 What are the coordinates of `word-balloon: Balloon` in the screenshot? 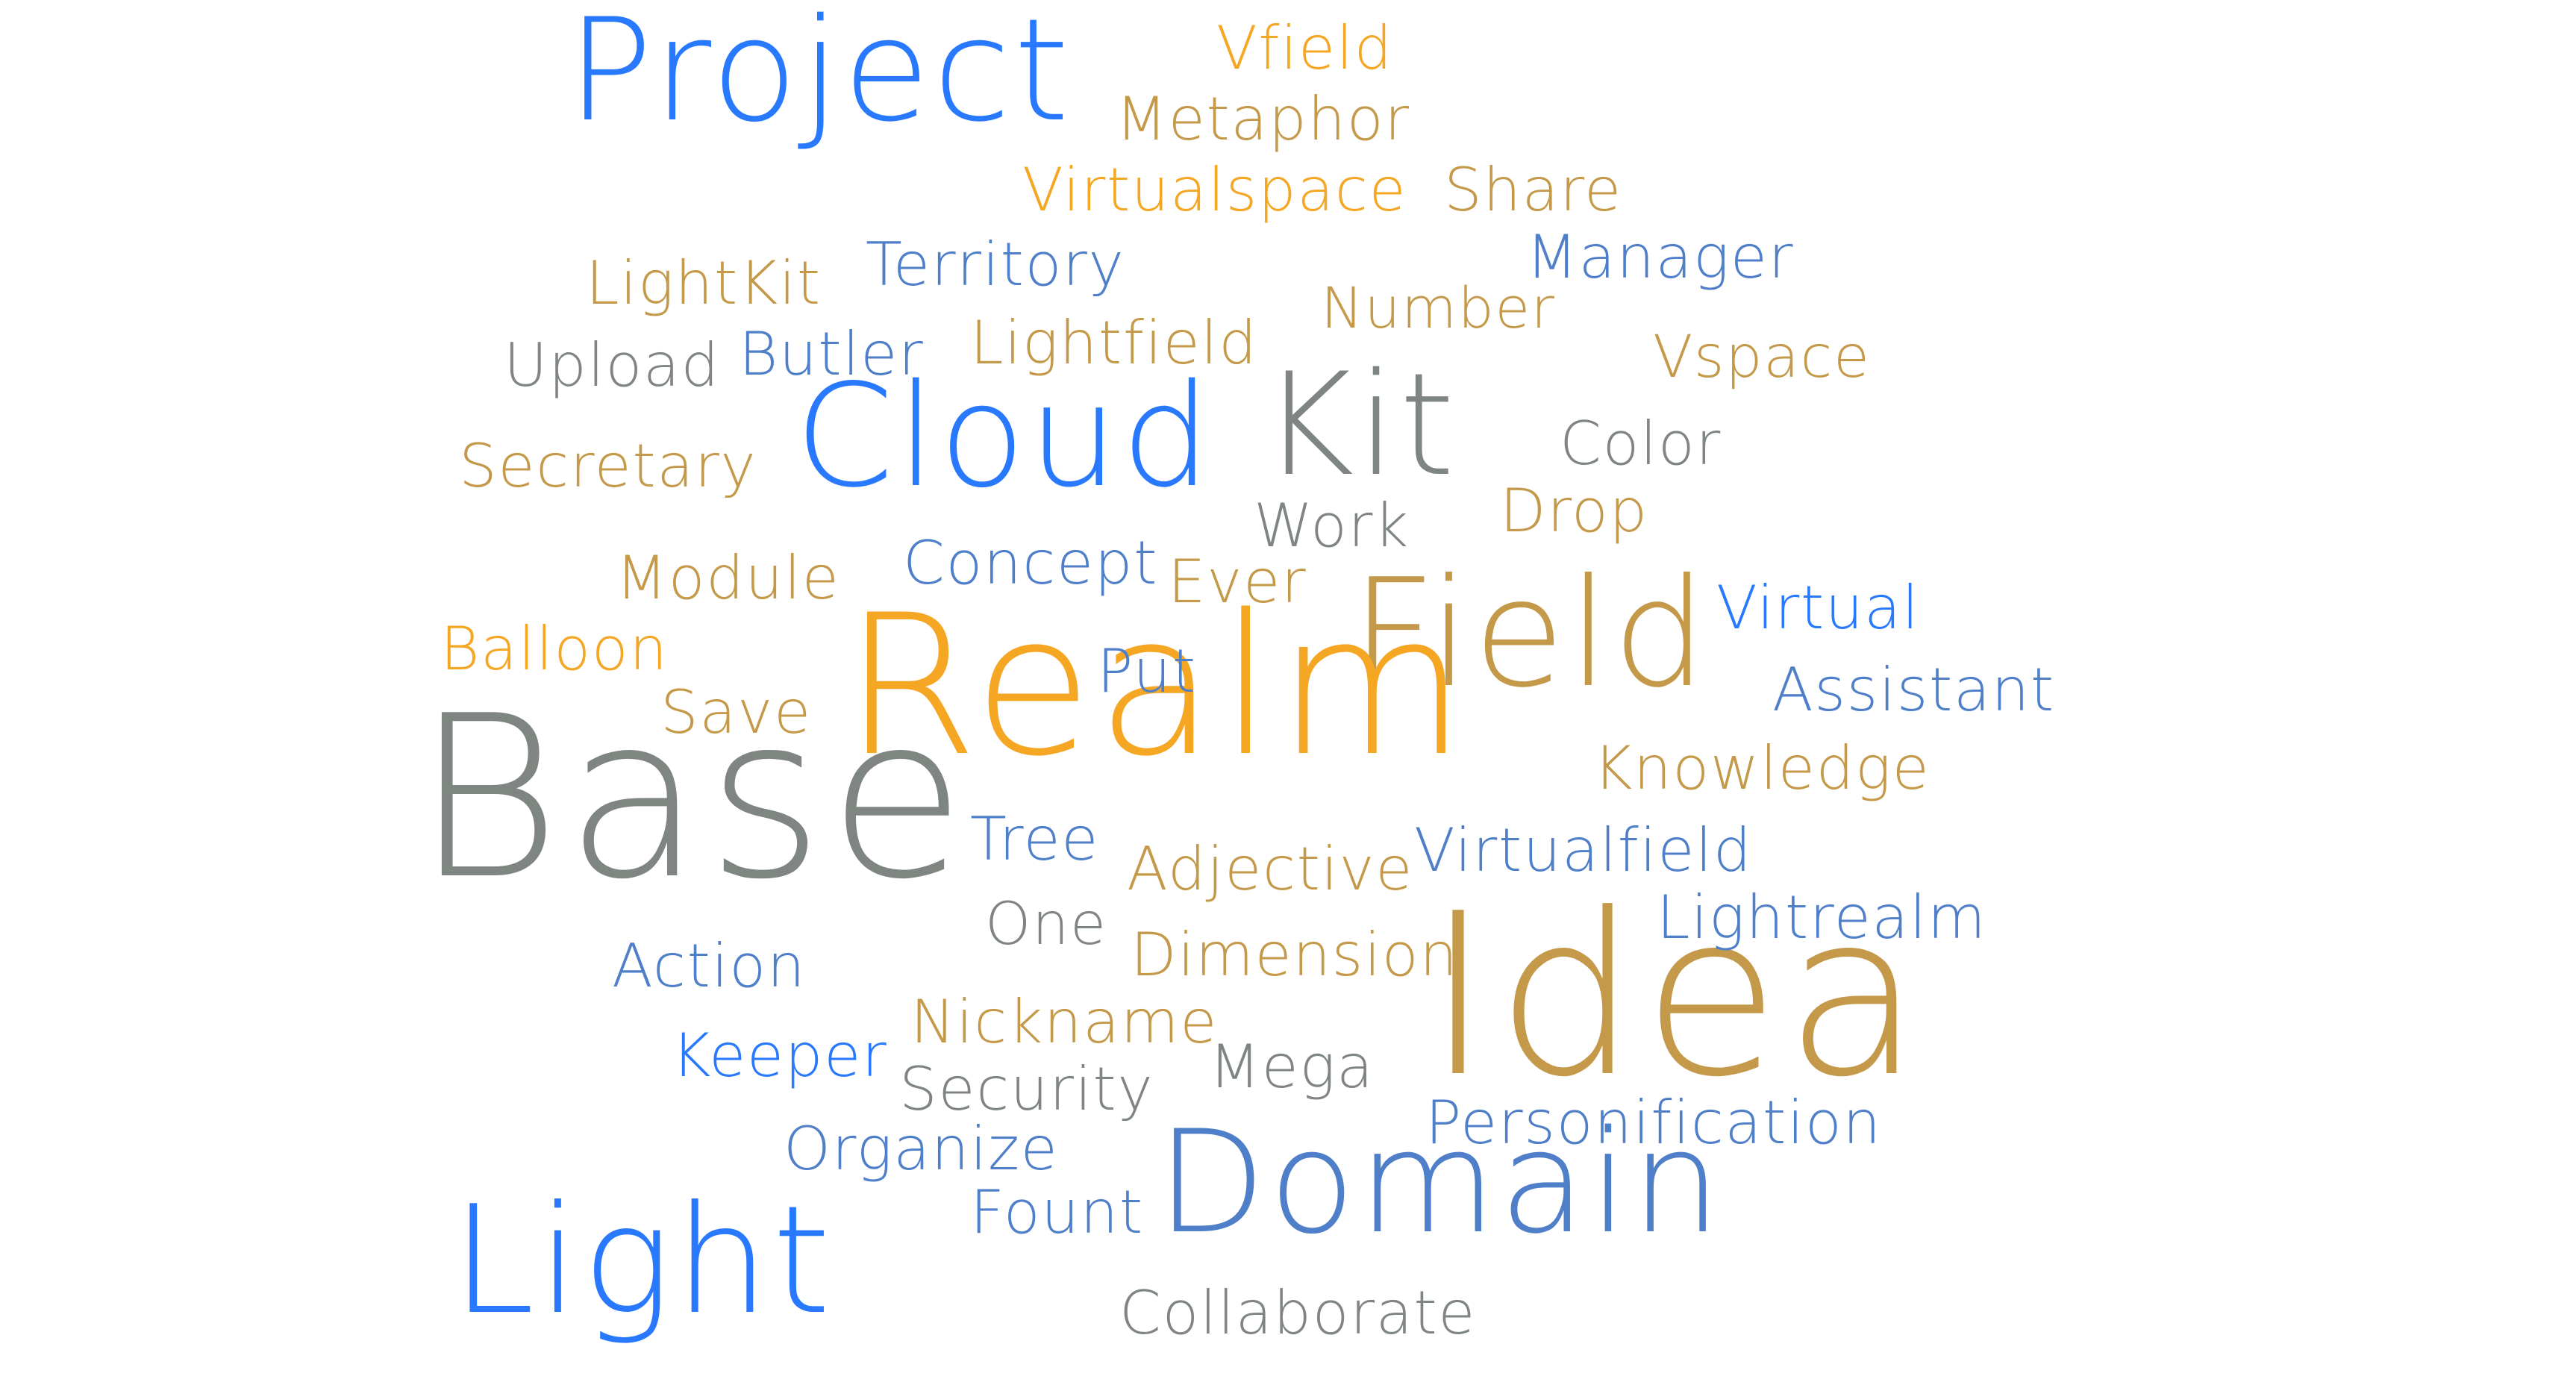 It's located at (554, 649).